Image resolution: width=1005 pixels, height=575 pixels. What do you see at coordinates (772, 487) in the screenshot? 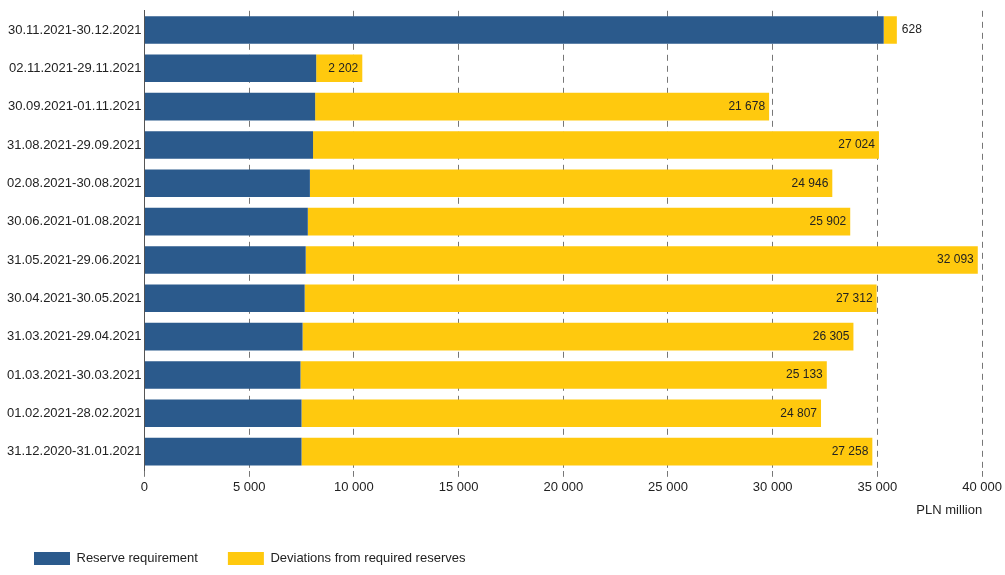
I see `x-tick-label: 30 000` at bounding box center [772, 487].